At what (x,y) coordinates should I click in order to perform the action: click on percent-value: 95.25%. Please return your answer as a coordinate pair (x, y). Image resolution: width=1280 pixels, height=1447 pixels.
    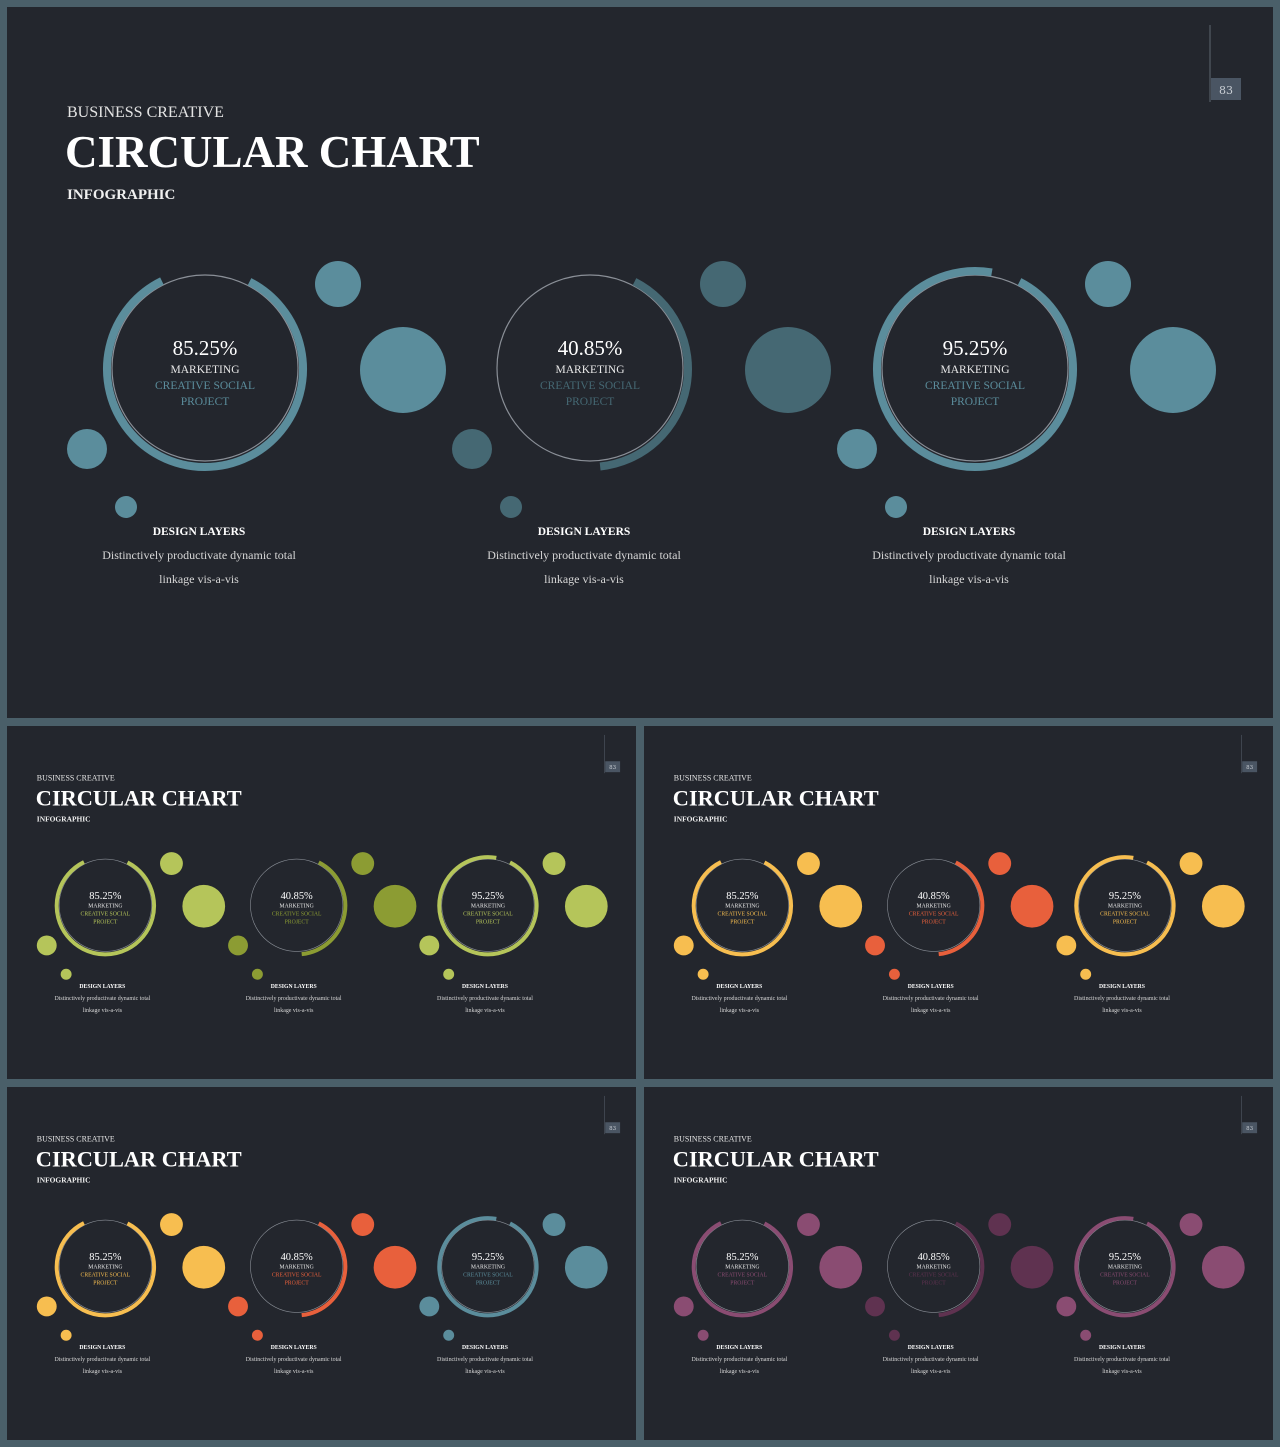
    Looking at the image, I should click on (1125, 1257).